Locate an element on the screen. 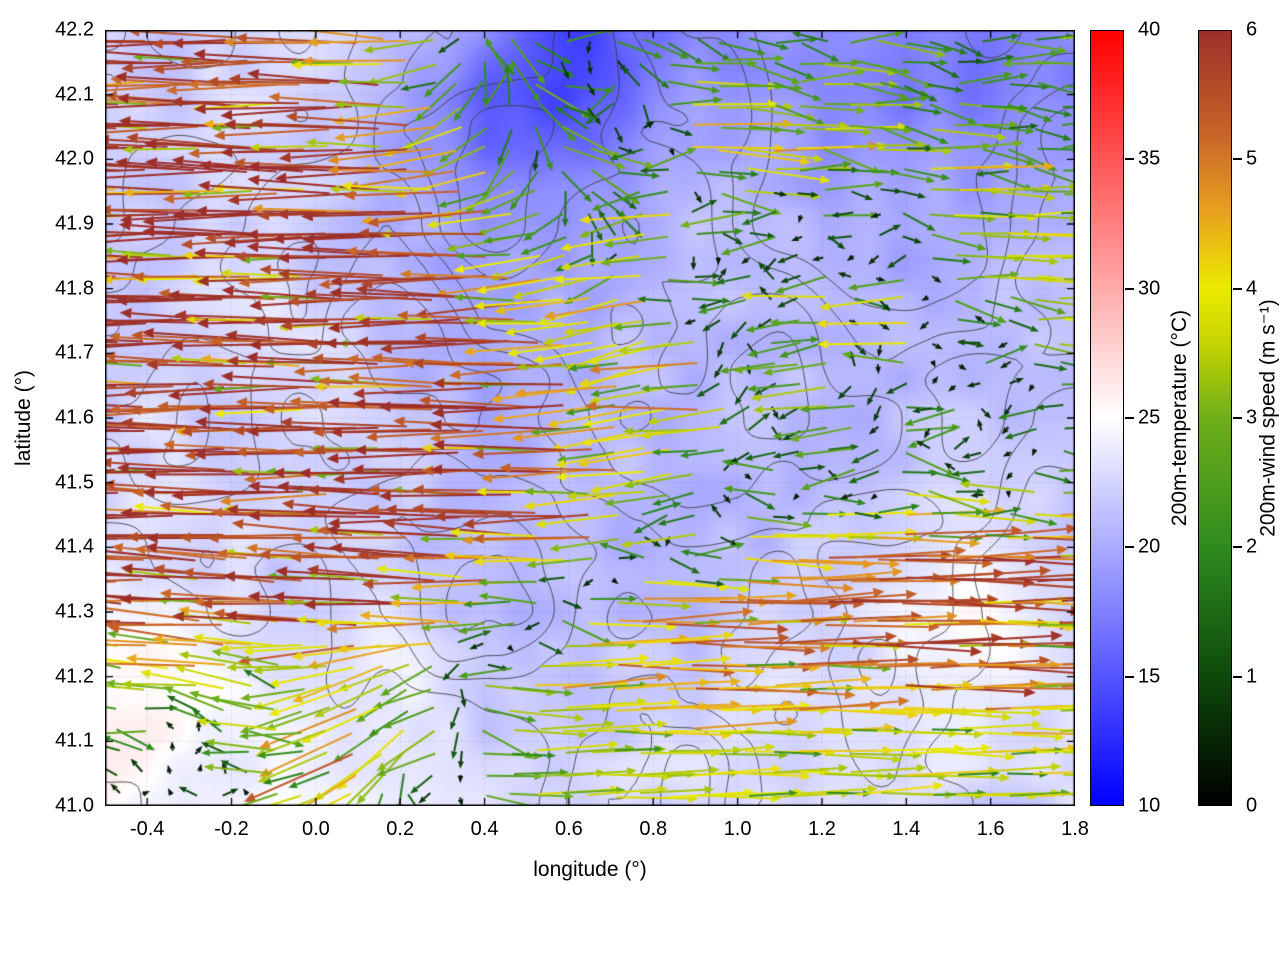 The image size is (1280, 960). y-tick-label: 41.6 is located at coordinates (74, 417).